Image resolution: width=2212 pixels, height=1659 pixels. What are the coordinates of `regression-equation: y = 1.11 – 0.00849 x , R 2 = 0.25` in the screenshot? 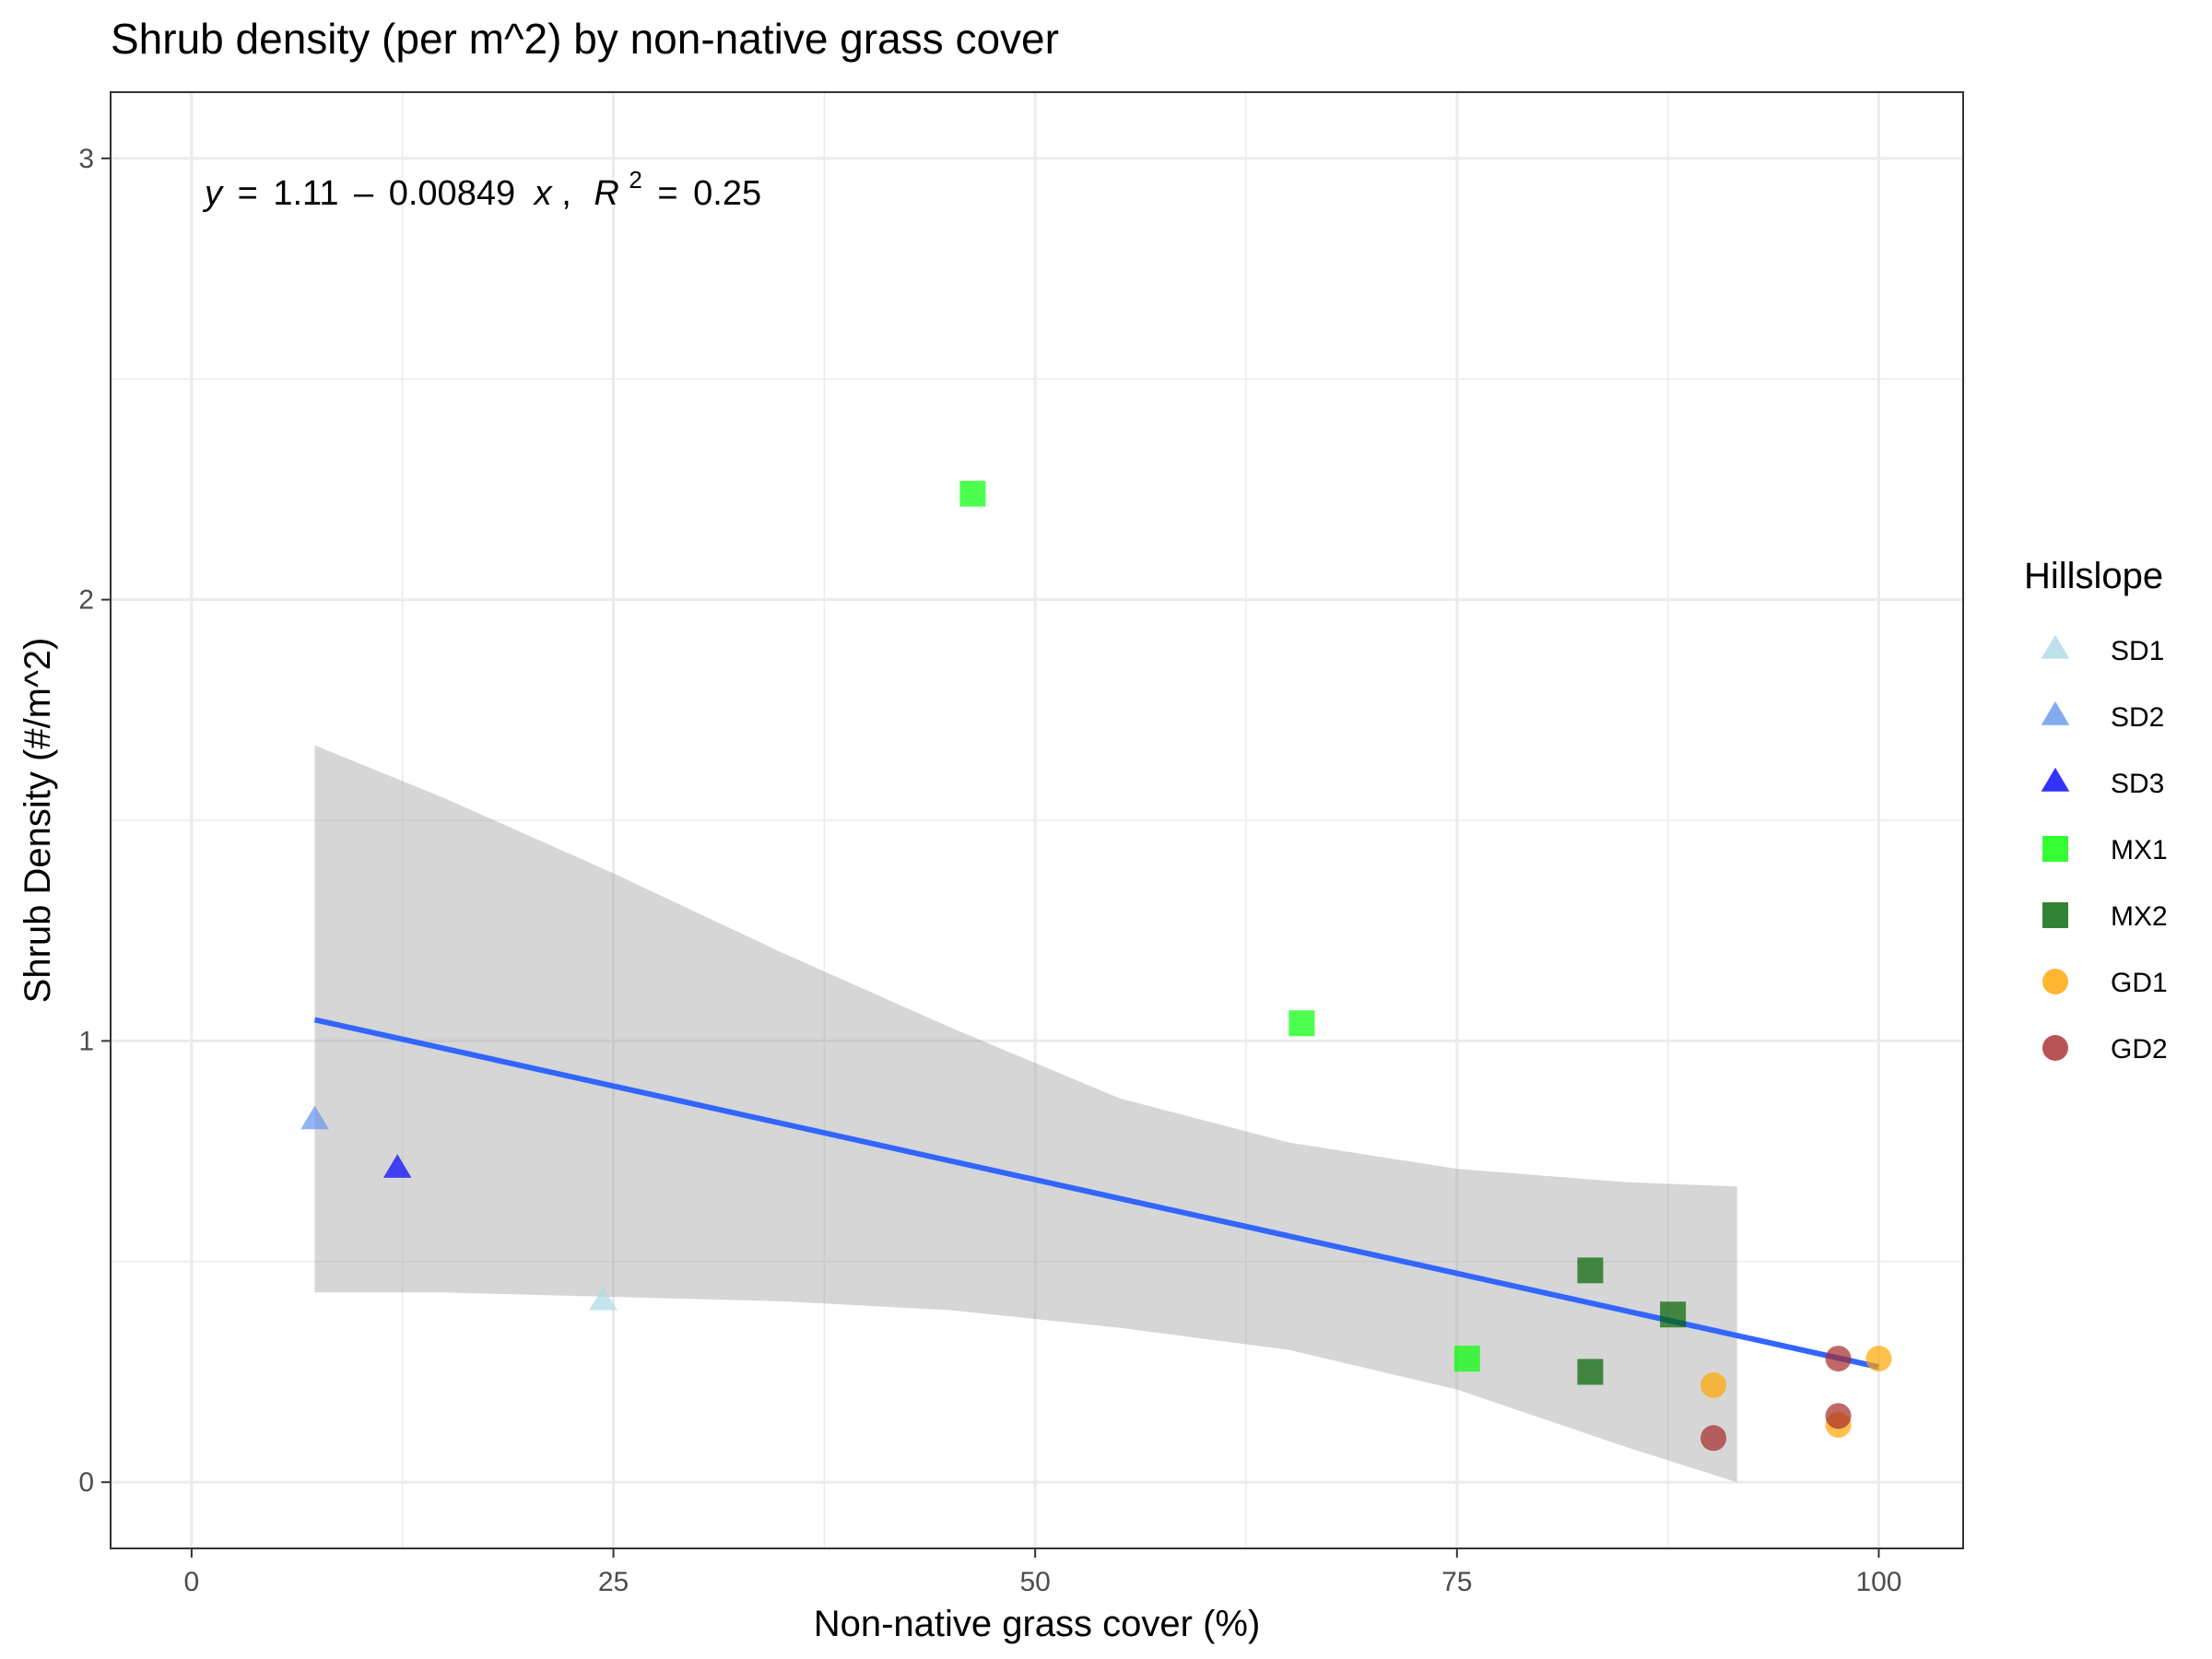 It's located at (481, 185).